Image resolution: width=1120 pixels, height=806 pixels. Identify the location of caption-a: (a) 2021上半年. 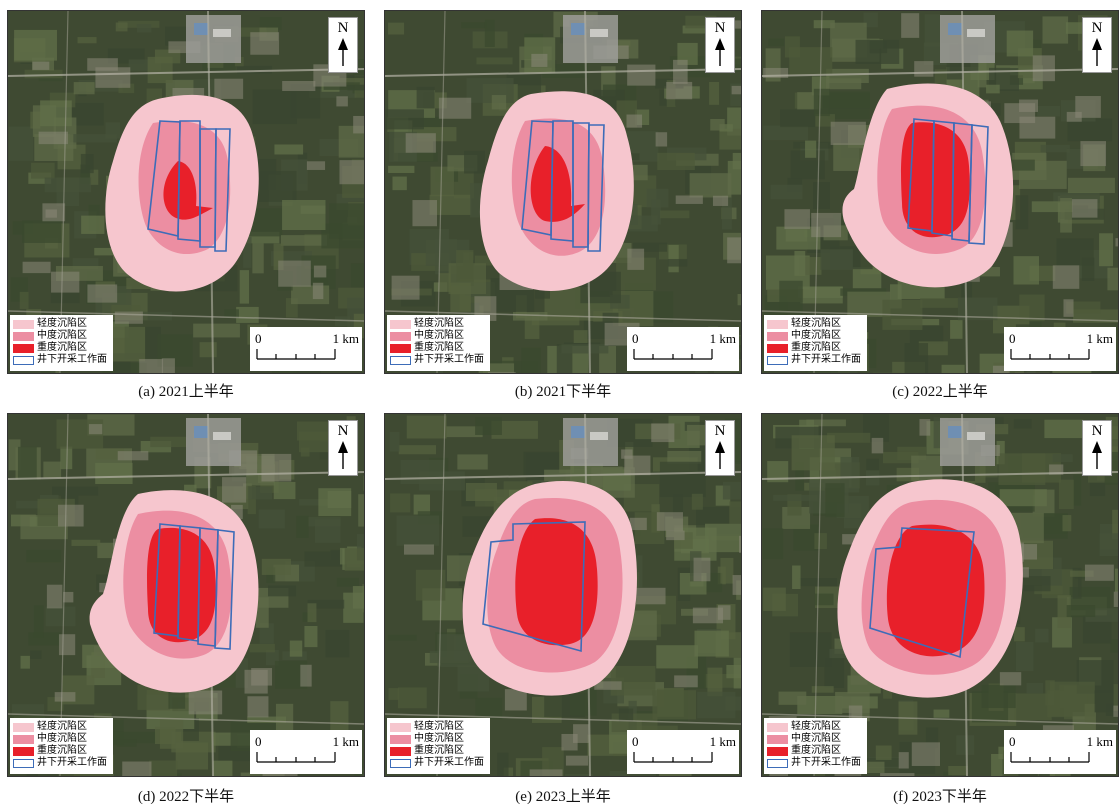
(186, 390).